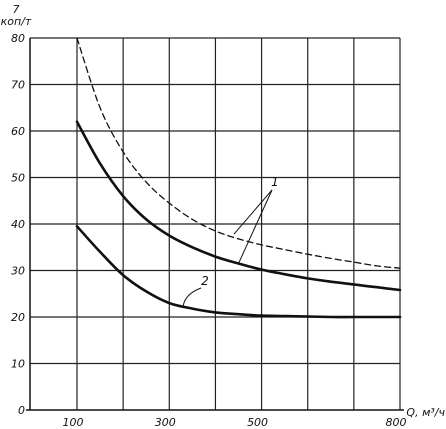 The height and width of the screenshot is (429, 446). I want to click on y-tick-label: 40, so click(18, 224).